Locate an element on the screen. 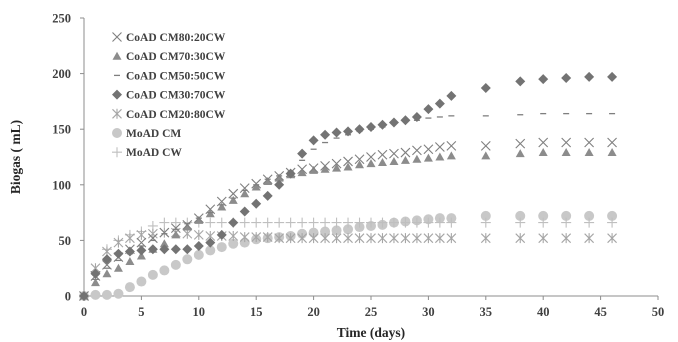 The width and height of the screenshot is (678, 342). legend-item: CoAD CM30:70CW is located at coordinates (169, 95).